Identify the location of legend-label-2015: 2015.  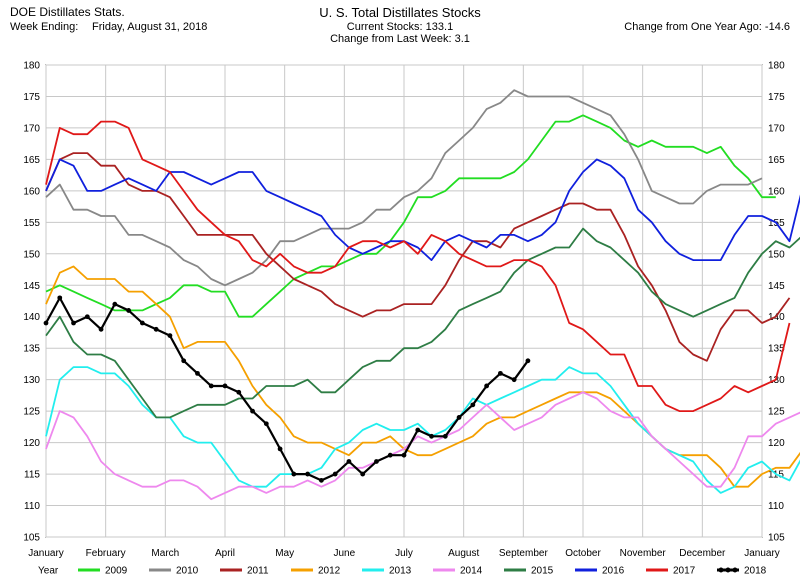
(542, 571).